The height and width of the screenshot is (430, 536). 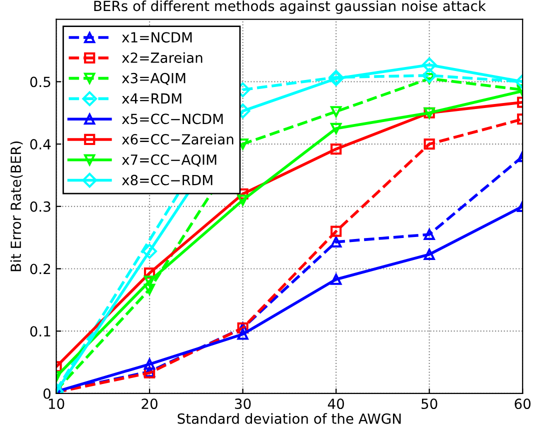 What do you see at coordinates (40, 82) in the screenshot?
I see `y-tick-label: 0.5` at bounding box center [40, 82].